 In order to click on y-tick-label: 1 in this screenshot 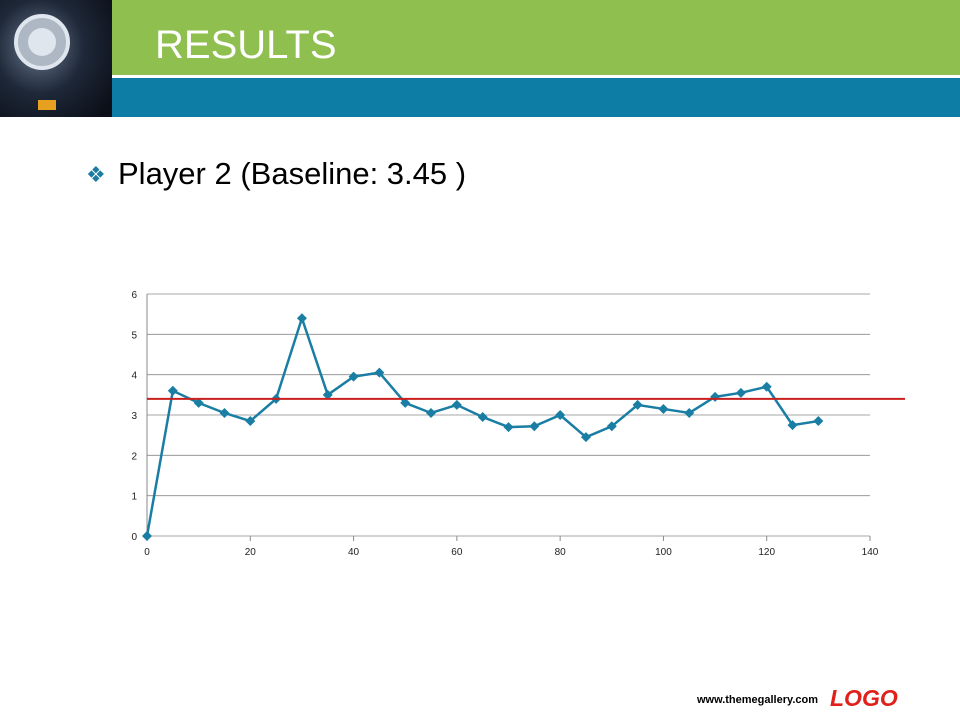, I will do `click(134, 497)`.